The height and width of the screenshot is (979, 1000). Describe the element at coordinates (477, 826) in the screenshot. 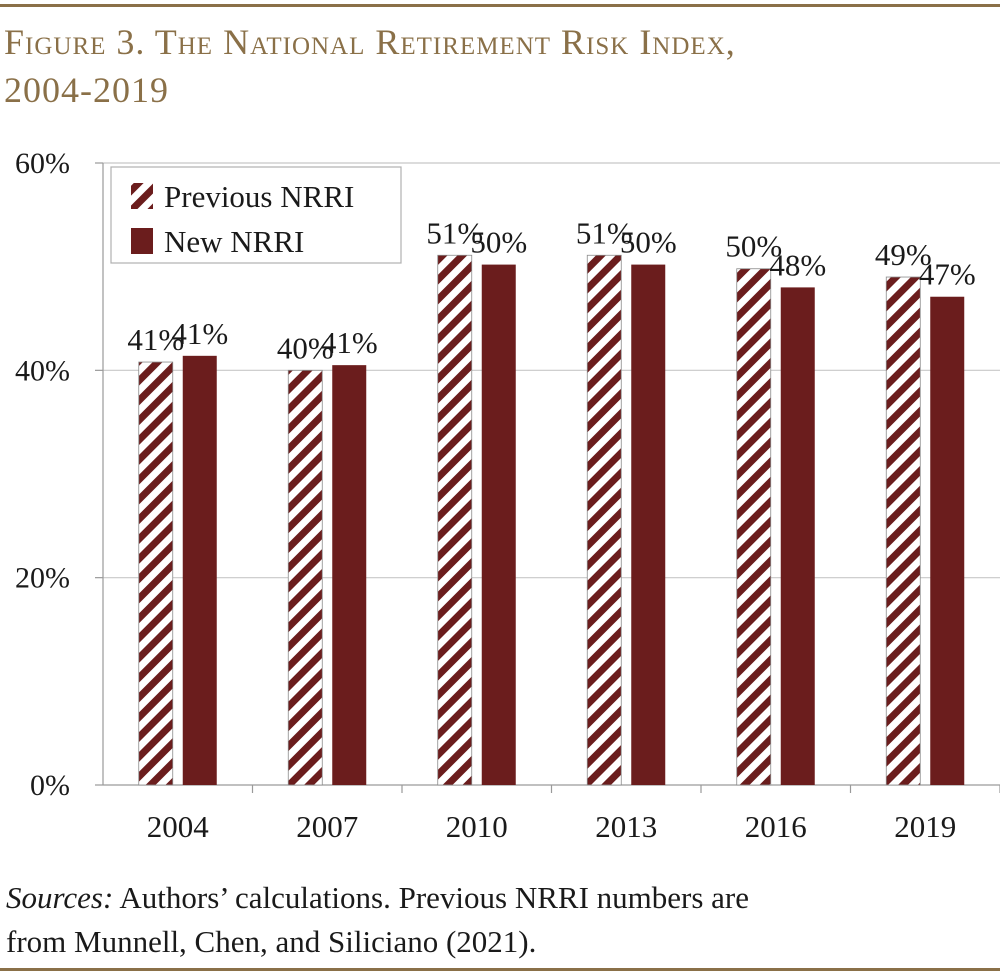

I see `x-tick-label: 2010` at that location.